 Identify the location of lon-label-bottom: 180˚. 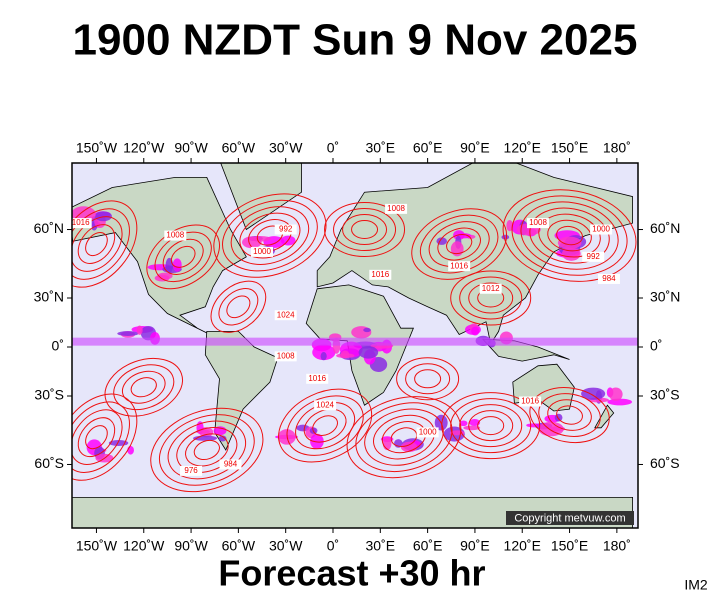
(617, 546).